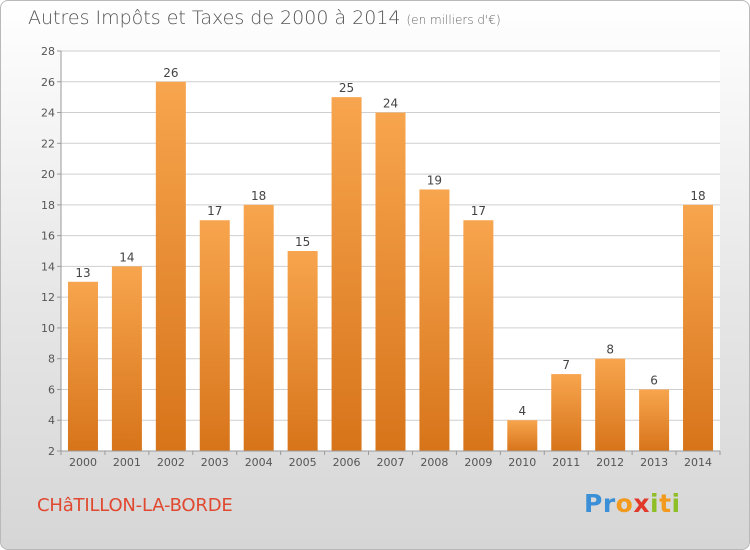 Image resolution: width=750 pixels, height=550 pixels. I want to click on bar-value-label: 19, so click(434, 180).